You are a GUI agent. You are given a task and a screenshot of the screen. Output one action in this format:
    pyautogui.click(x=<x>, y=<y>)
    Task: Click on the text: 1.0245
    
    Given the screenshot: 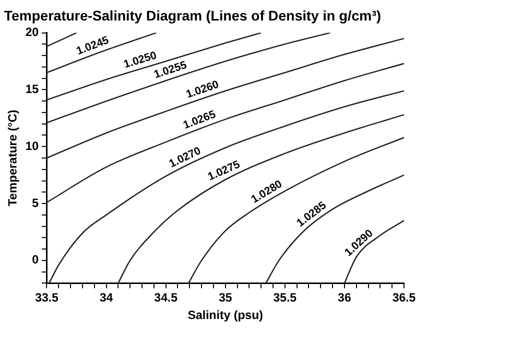 What is the action you would take?
    pyautogui.click(x=92, y=46)
    